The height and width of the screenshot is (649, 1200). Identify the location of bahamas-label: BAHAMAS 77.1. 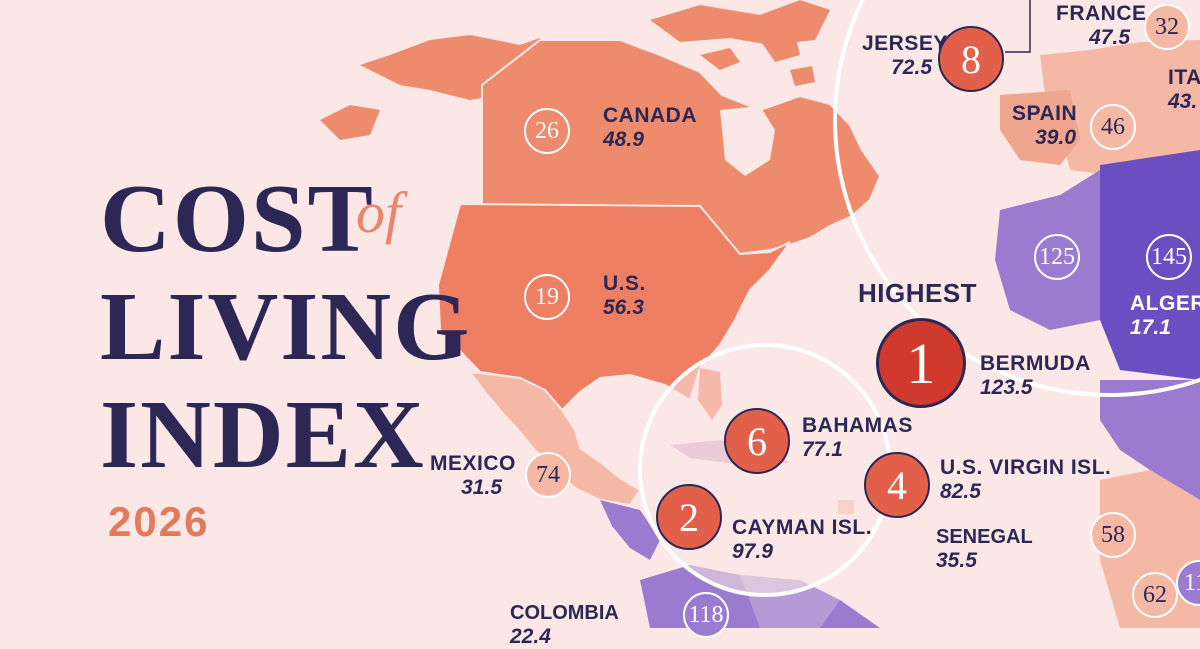
(857, 438).